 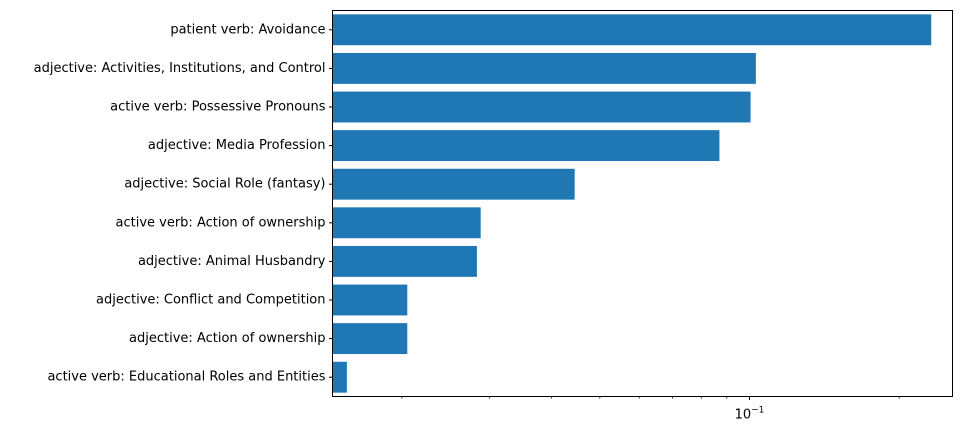 I want to click on x-tick-label: 10−1, so click(x=750, y=414).